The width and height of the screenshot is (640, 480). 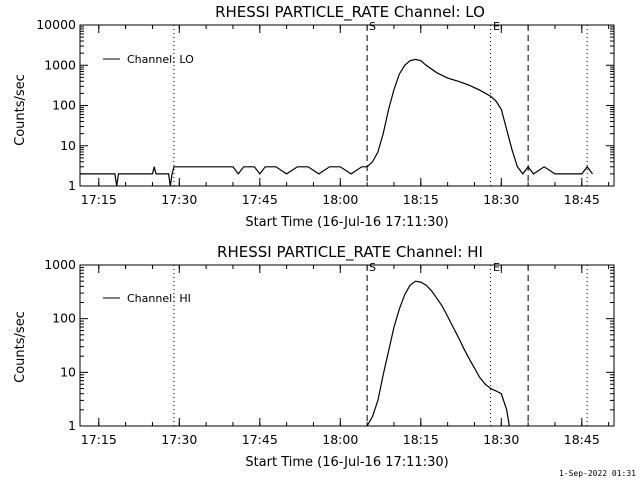 What do you see at coordinates (56, 24) in the screenshot?
I see `y-tick-label: 10000` at bounding box center [56, 24].